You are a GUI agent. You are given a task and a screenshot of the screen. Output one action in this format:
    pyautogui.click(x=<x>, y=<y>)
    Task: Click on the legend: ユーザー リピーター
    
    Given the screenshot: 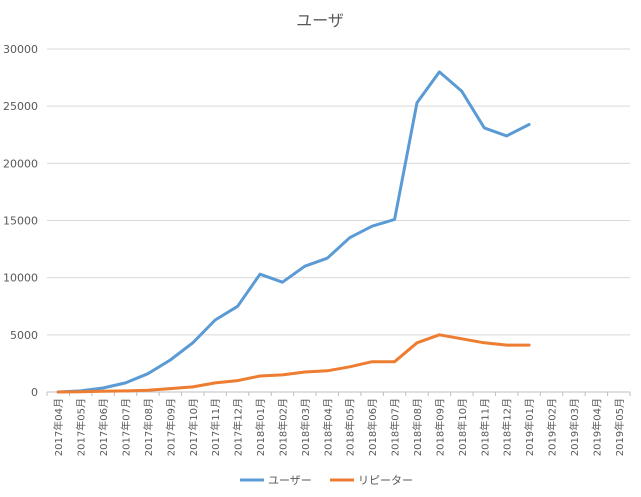 What is the action you would take?
    pyautogui.click(x=326, y=480)
    